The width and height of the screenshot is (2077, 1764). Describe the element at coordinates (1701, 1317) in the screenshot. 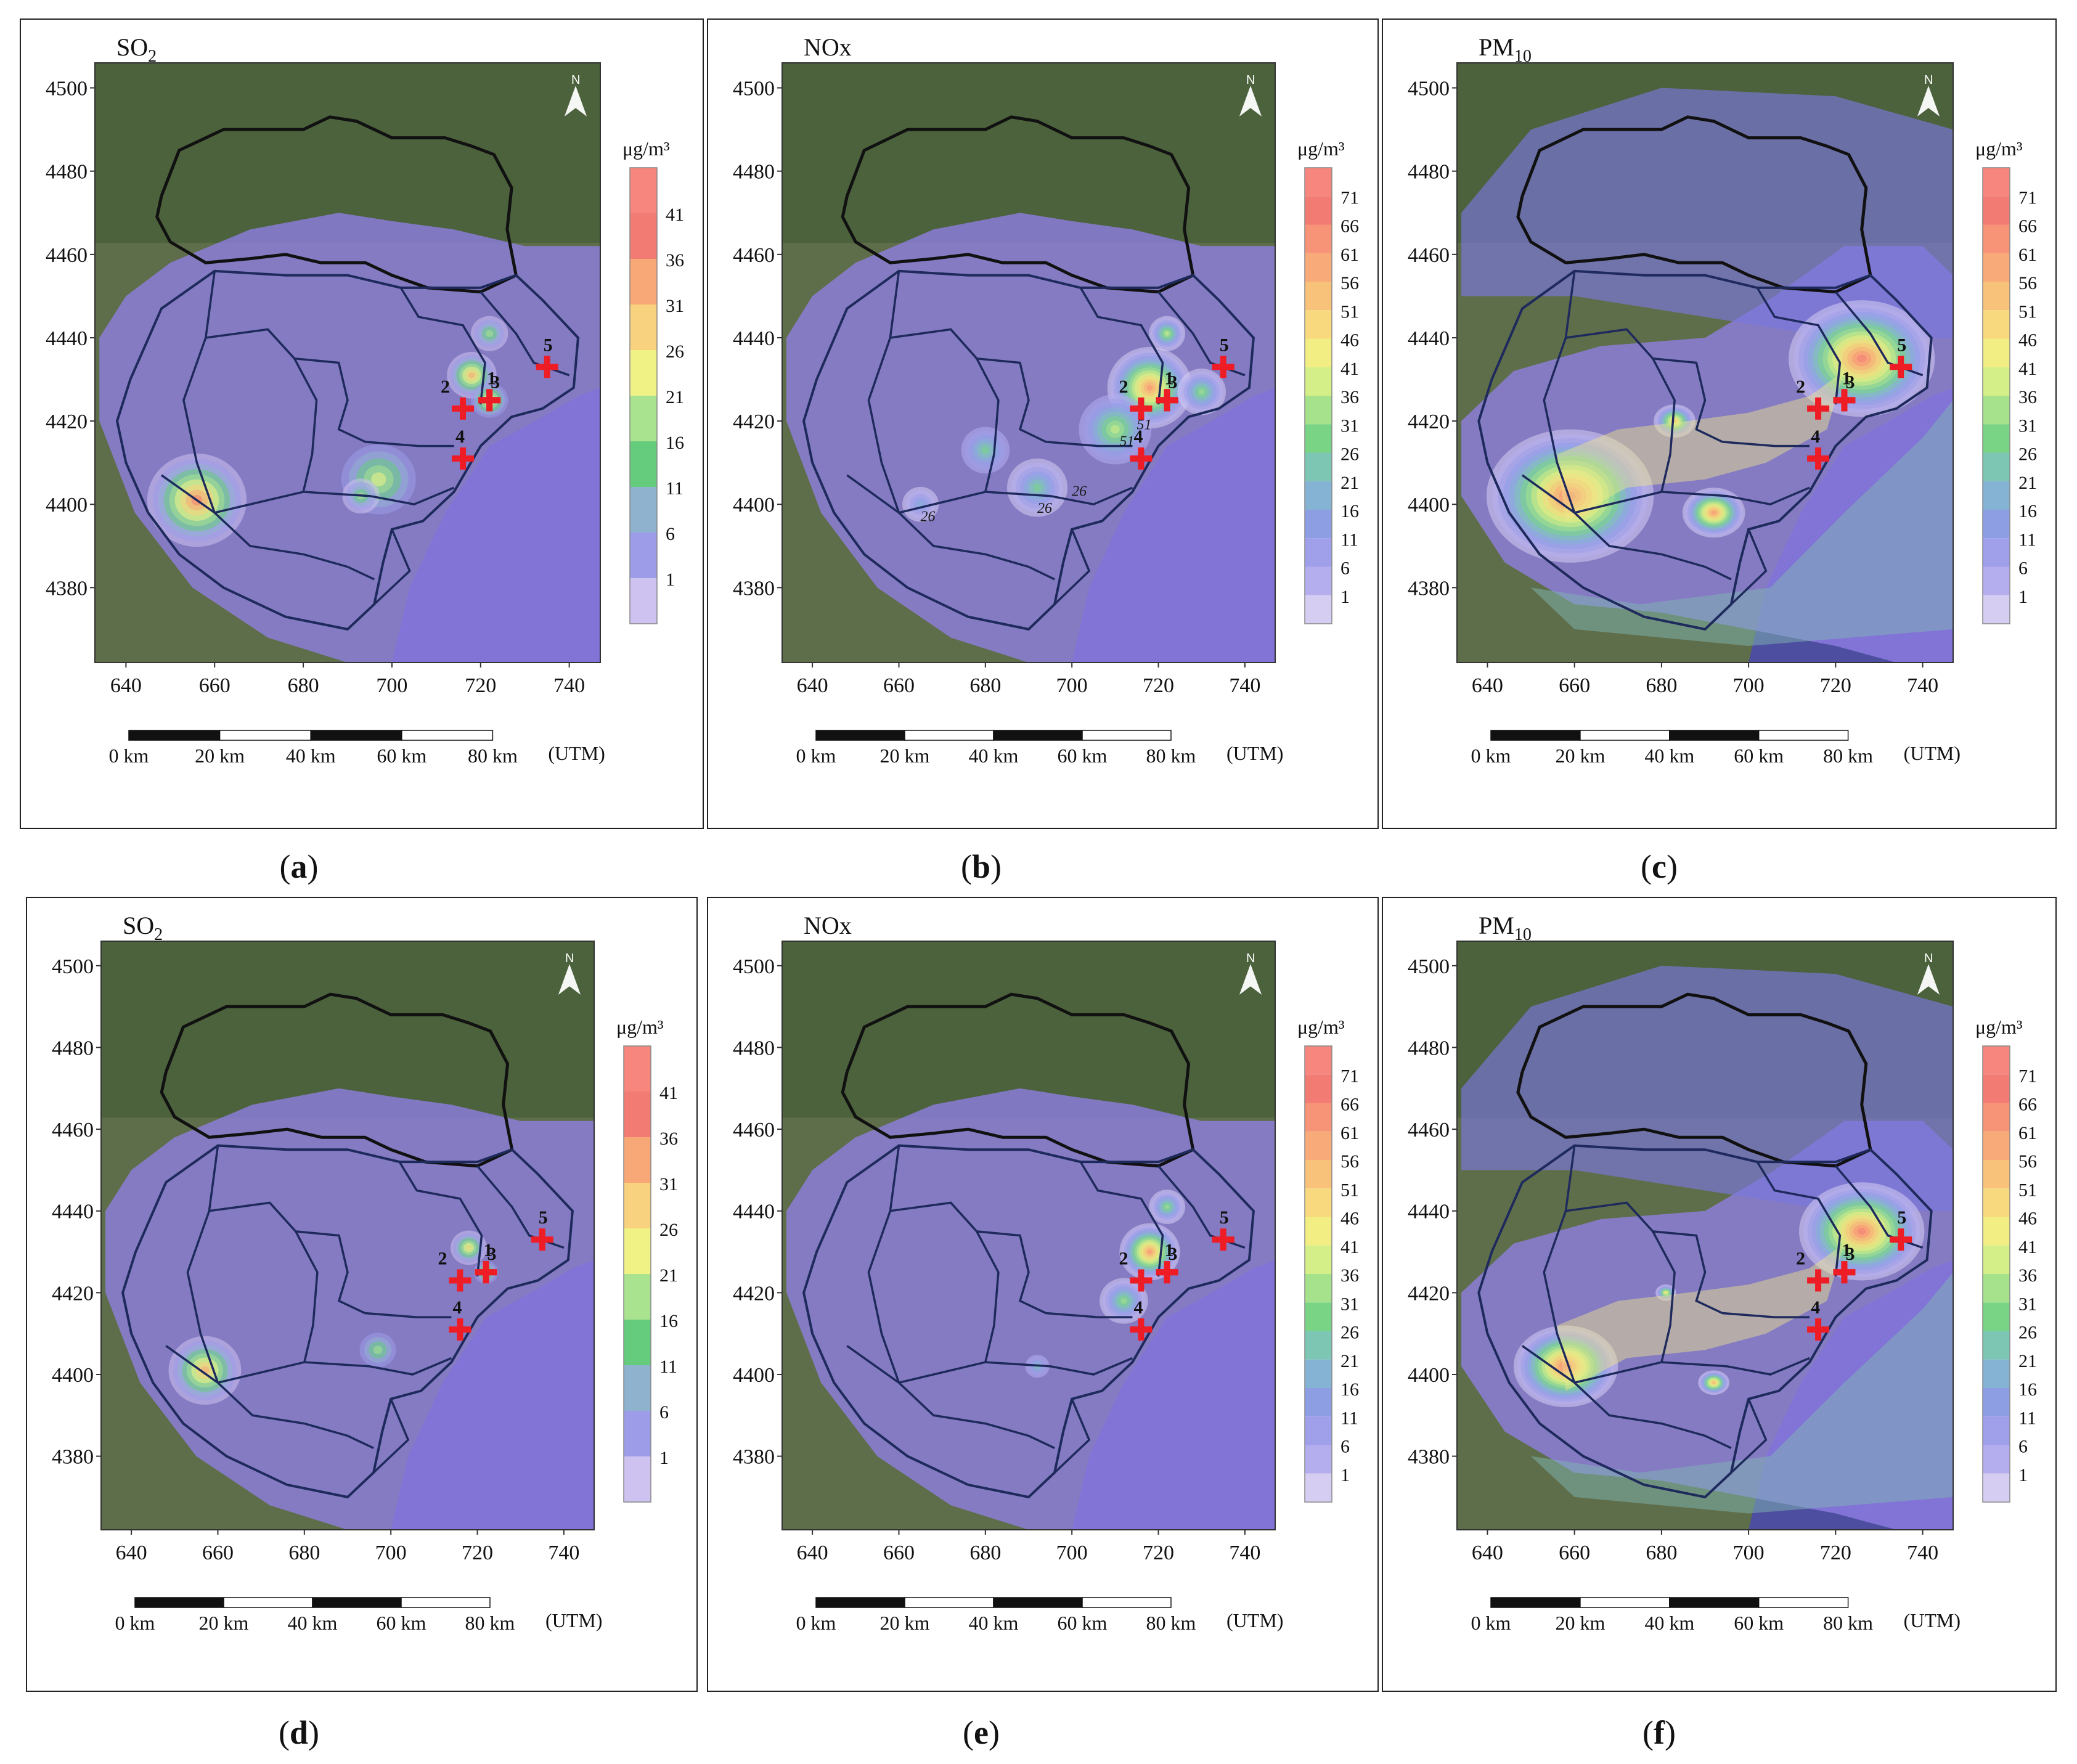

I see `plume-band` at that location.